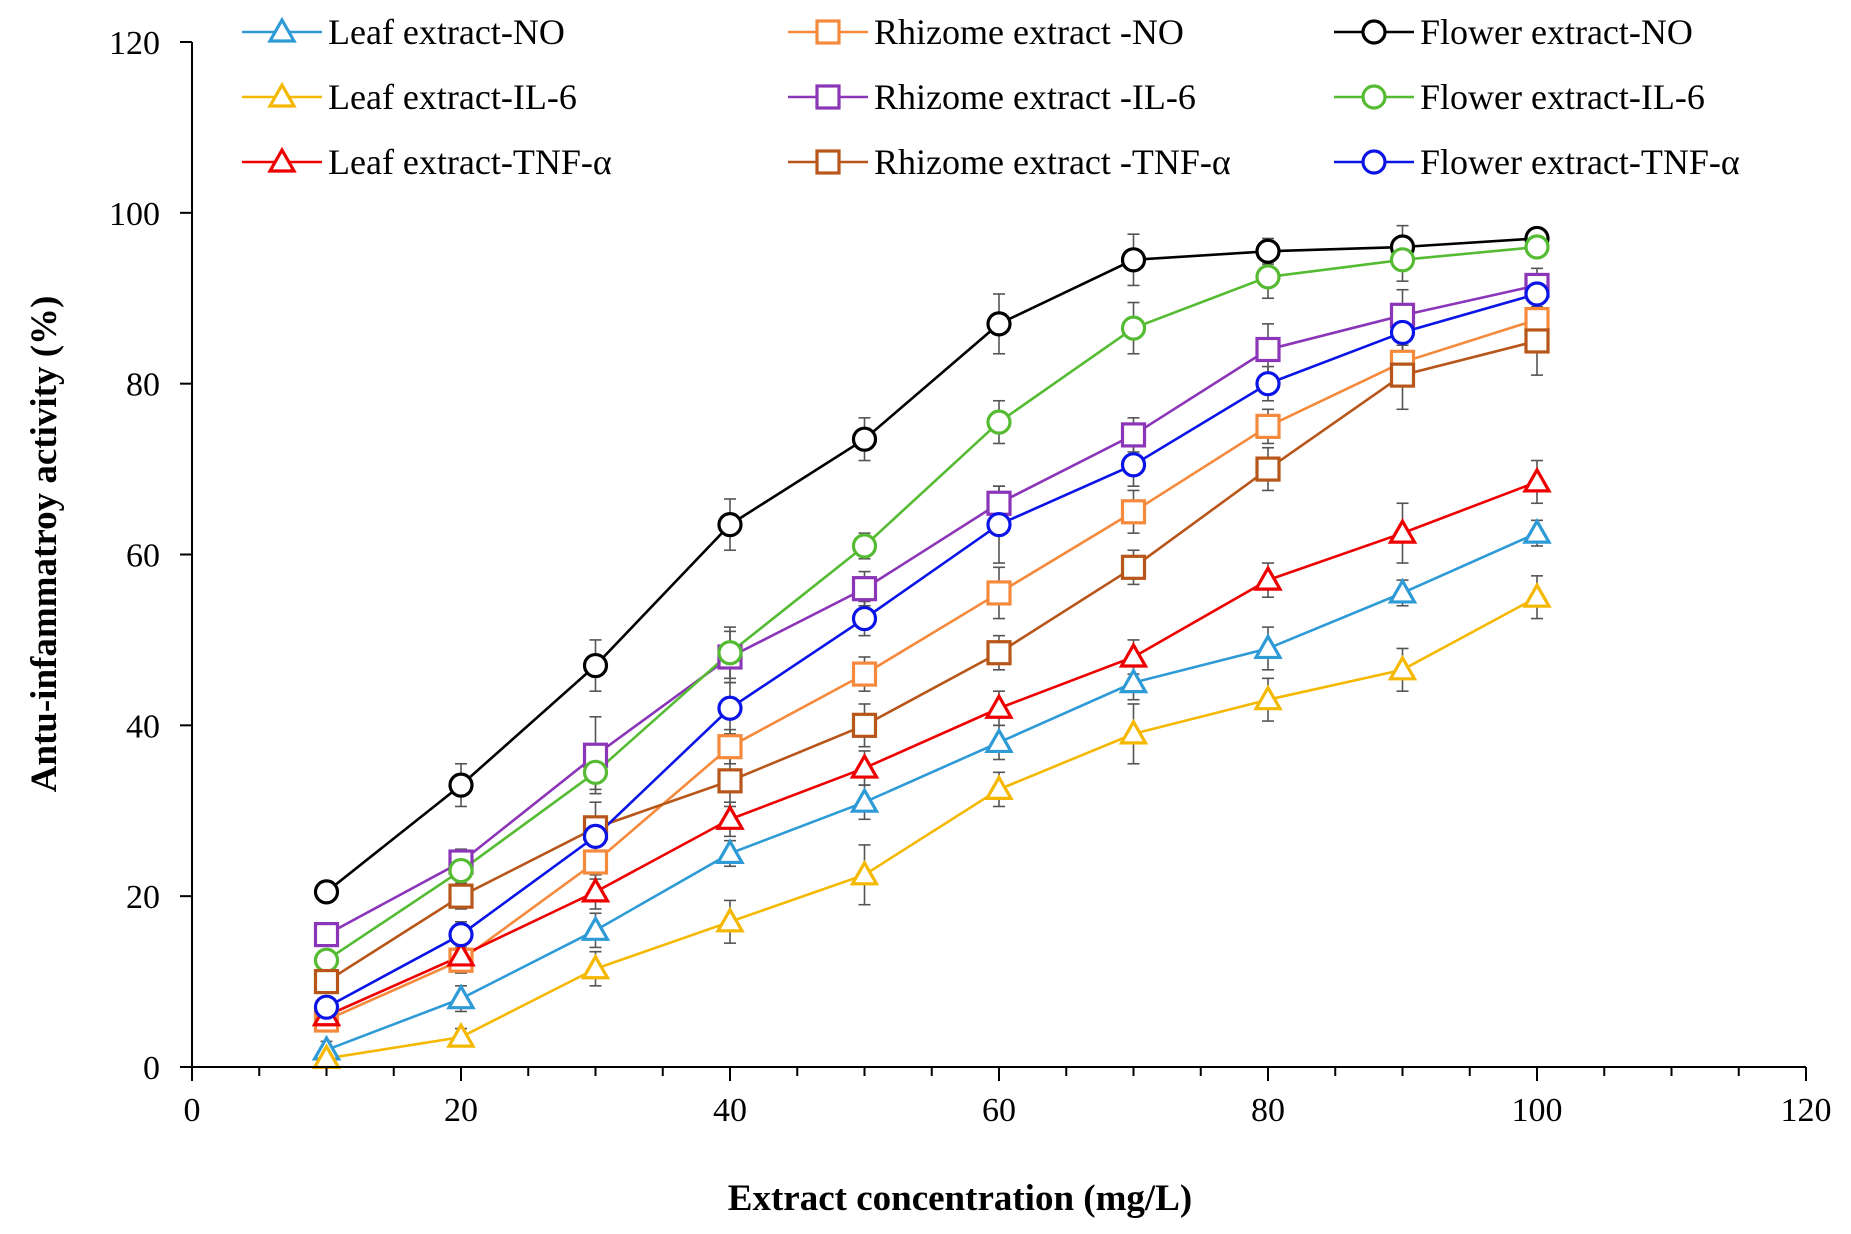 This screenshot has height=1234, width=1851. Describe the element at coordinates (1029, 32) in the screenshot. I see `legend-label: Rhizome extract -NO` at that location.